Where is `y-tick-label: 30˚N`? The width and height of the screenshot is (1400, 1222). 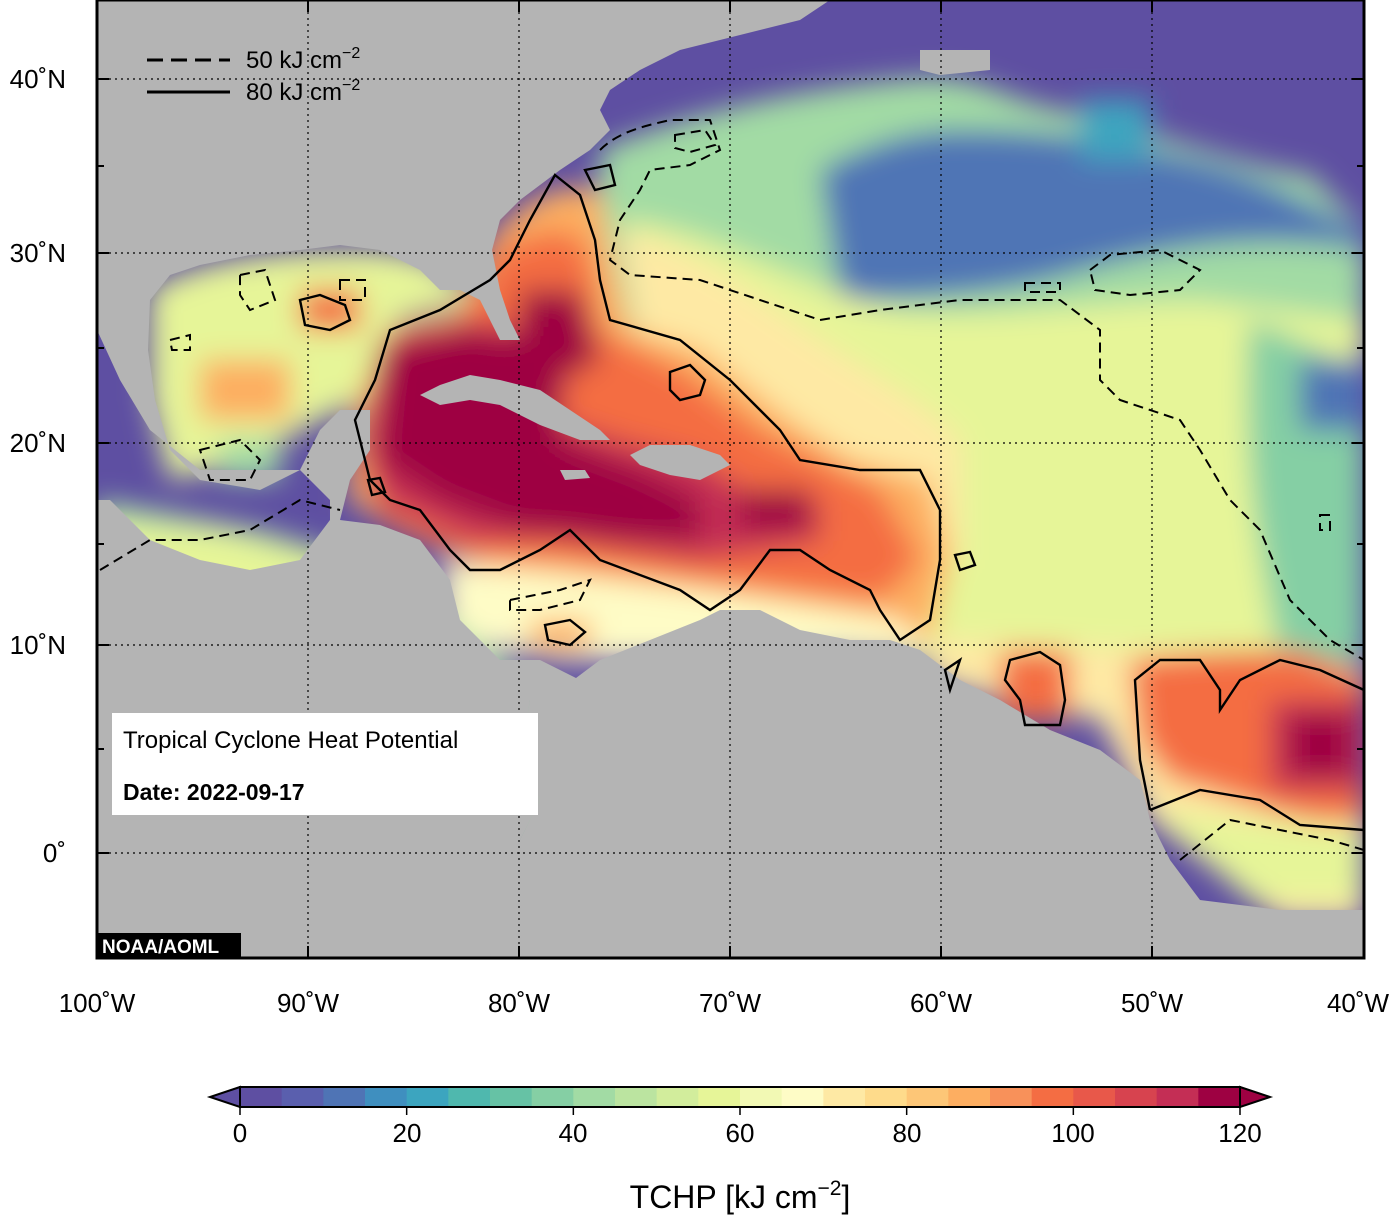
y-tick-label: 30˚N is located at coordinates (38, 253).